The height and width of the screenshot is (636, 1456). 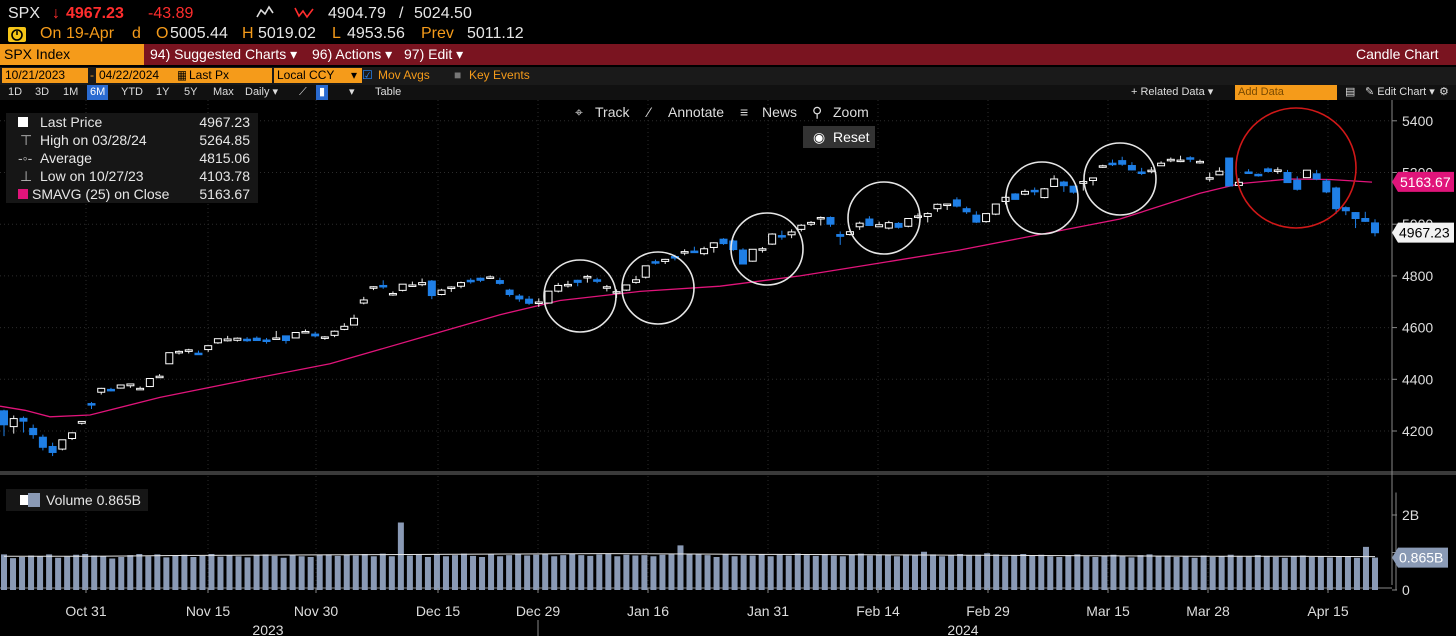 I want to click on suggested-charts-menu: 94) Suggested Charts ▾, so click(x=224, y=54).